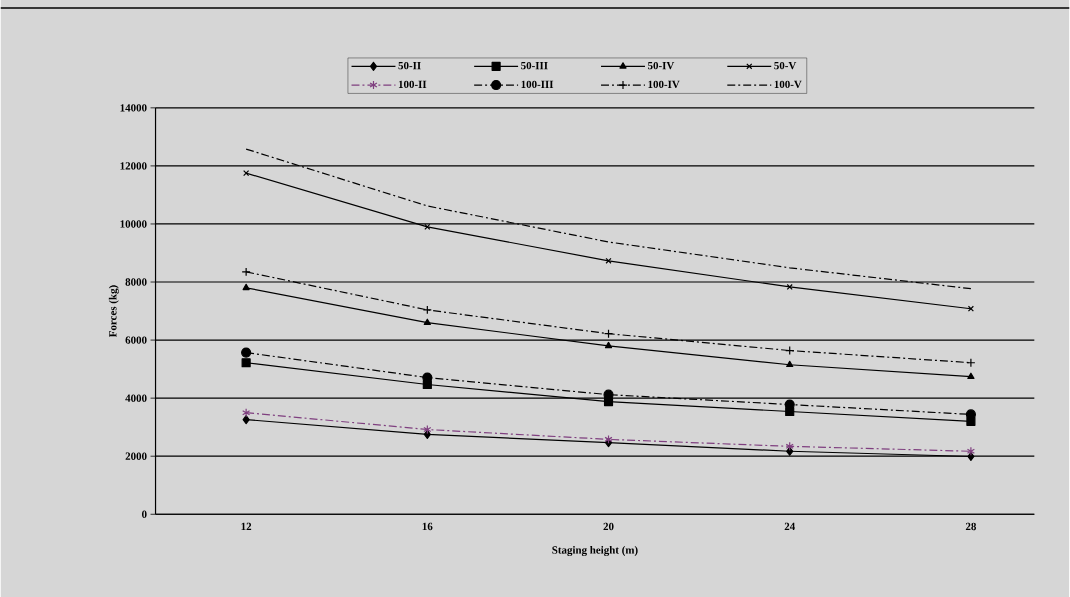 Image resolution: width=1070 pixels, height=597 pixels. I want to click on legend-label: 100-V, so click(788, 84).